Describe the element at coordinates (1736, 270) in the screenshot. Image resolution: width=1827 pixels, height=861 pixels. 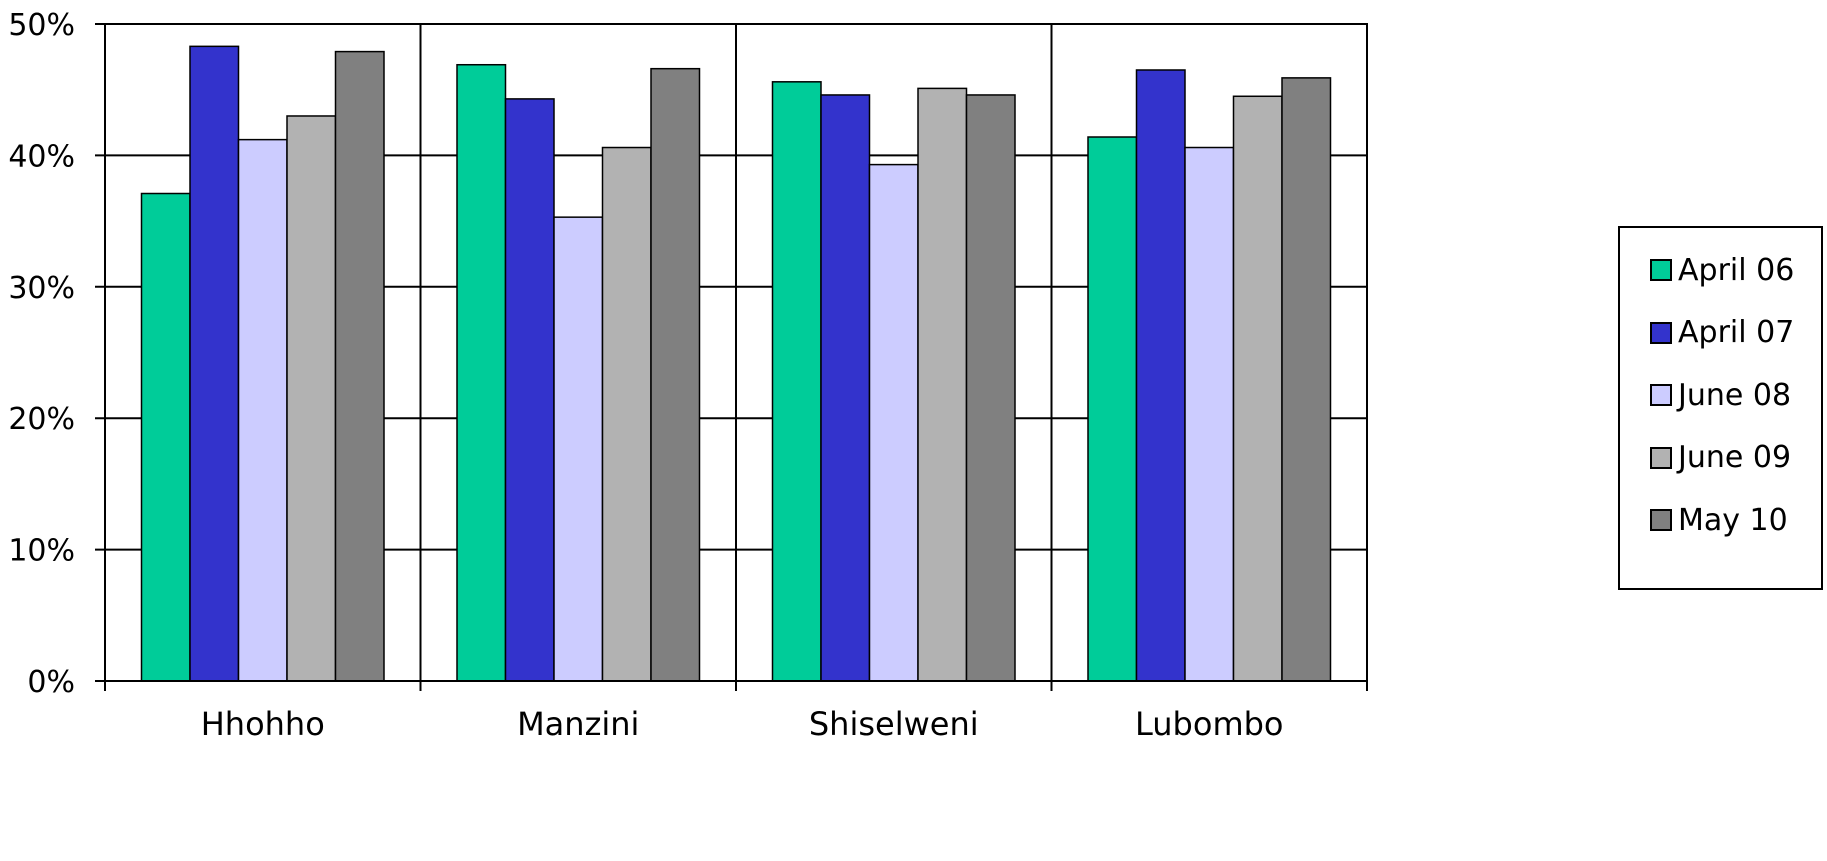
I see `legend-label: April 06` at that location.